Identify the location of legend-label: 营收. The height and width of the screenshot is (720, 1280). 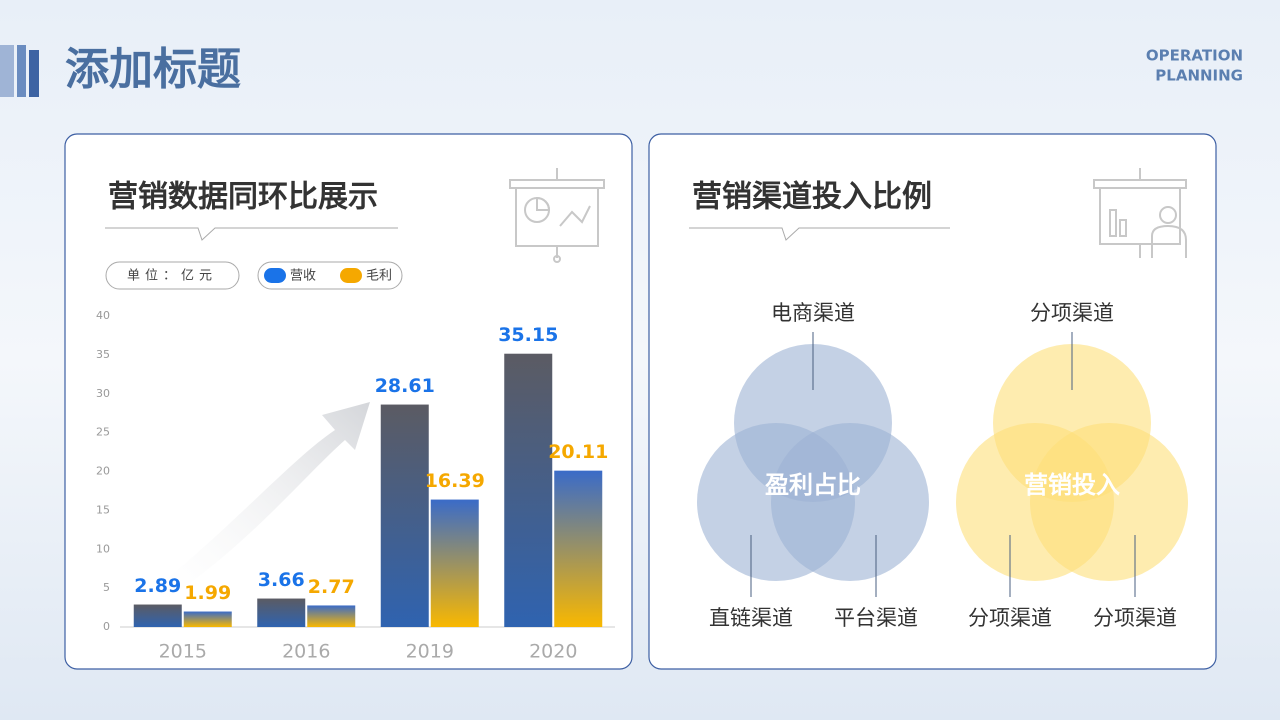
(303, 276).